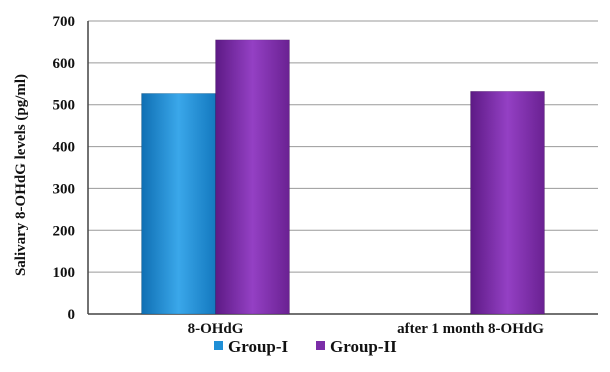  I want to click on y-tick-label: 100, so click(64, 273).